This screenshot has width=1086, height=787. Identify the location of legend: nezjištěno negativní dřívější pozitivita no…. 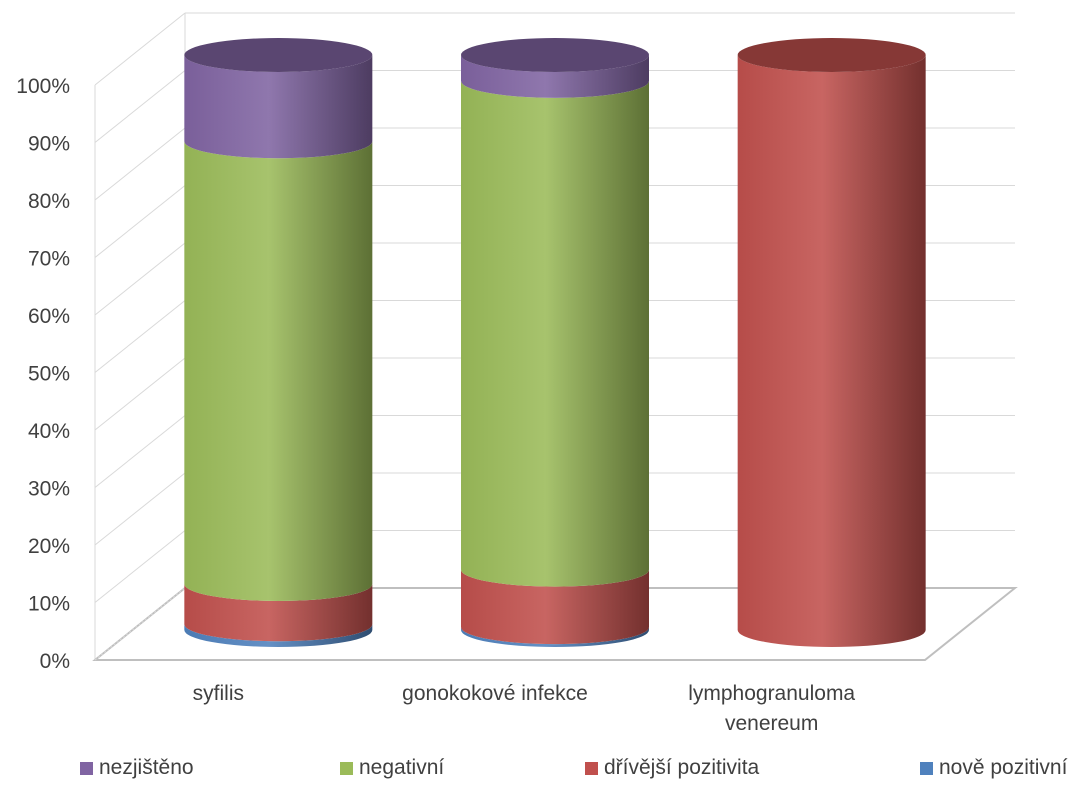
(543, 771).